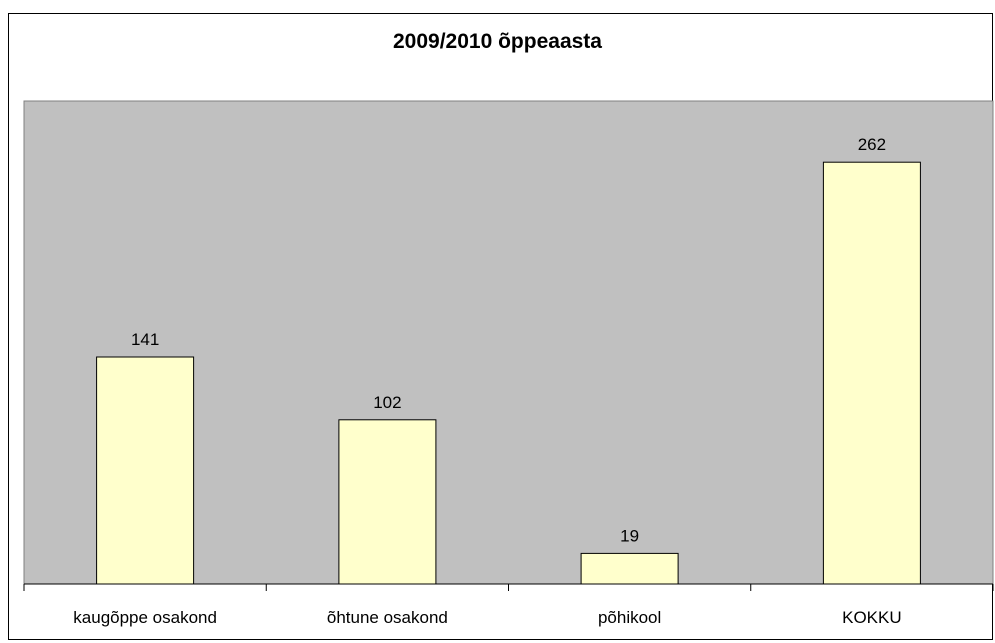 The width and height of the screenshot is (995, 643). What do you see at coordinates (508, 587) in the screenshot?
I see `category-ticks` at bounding box center [508, 587].